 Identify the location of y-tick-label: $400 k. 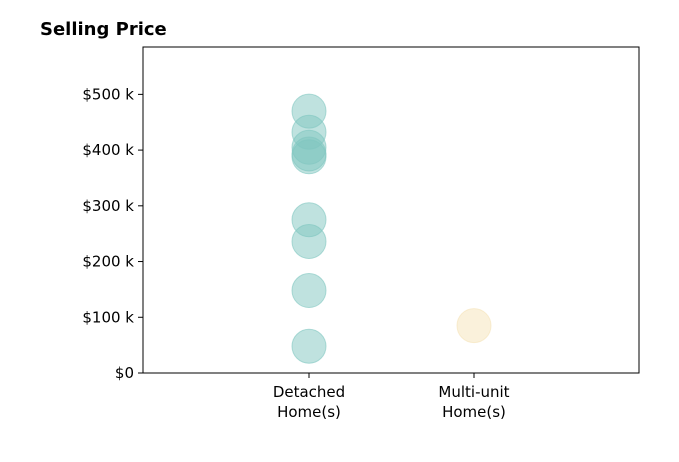
(108, 150).